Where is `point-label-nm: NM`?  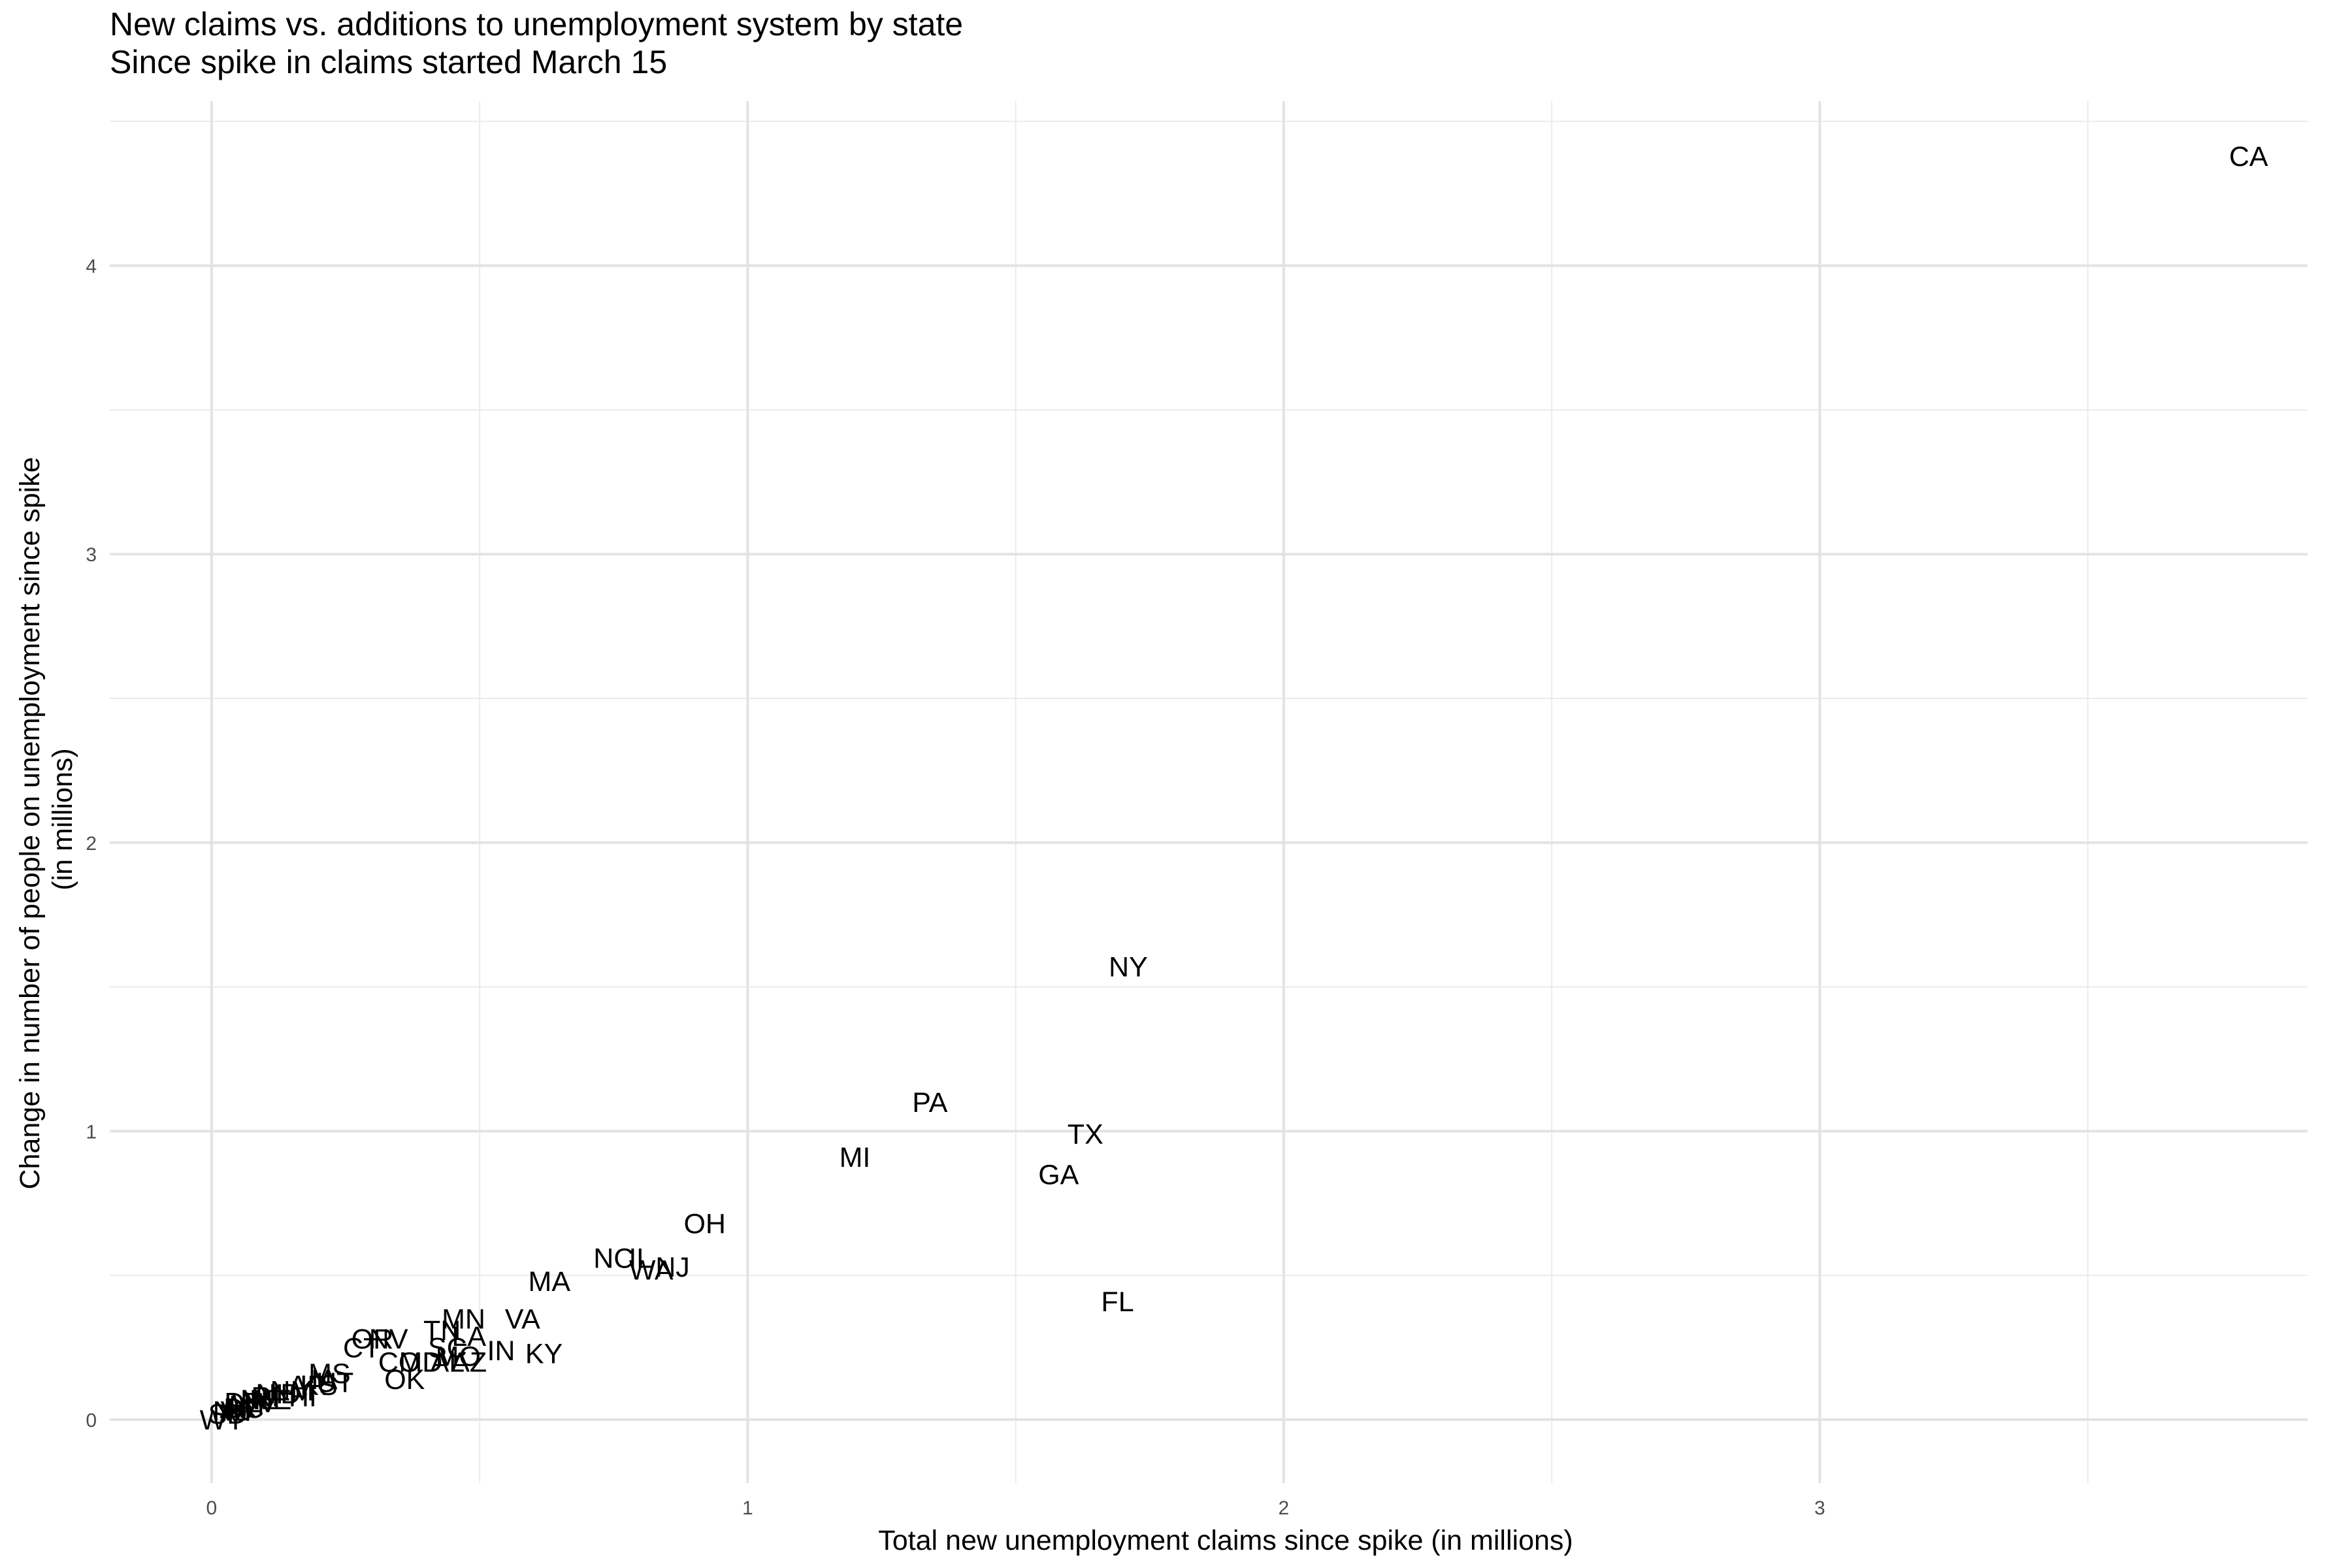 point-label-nm: NM is located at coordinates (292, 1391).